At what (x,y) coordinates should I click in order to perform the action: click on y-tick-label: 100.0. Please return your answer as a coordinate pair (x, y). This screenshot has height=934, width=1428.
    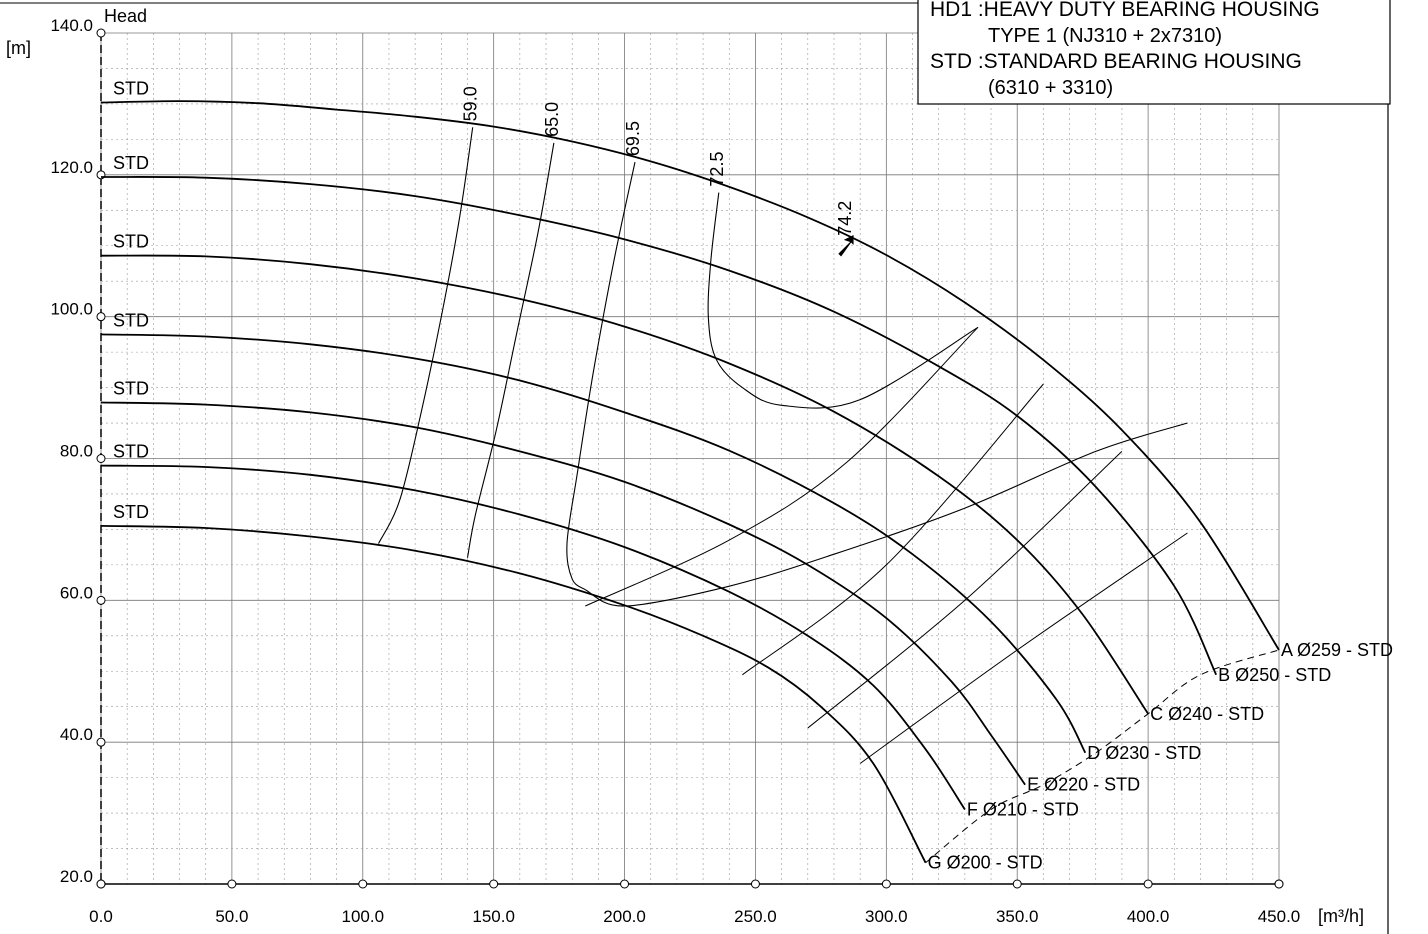
    Looking at the image, I should click on (71, 309).